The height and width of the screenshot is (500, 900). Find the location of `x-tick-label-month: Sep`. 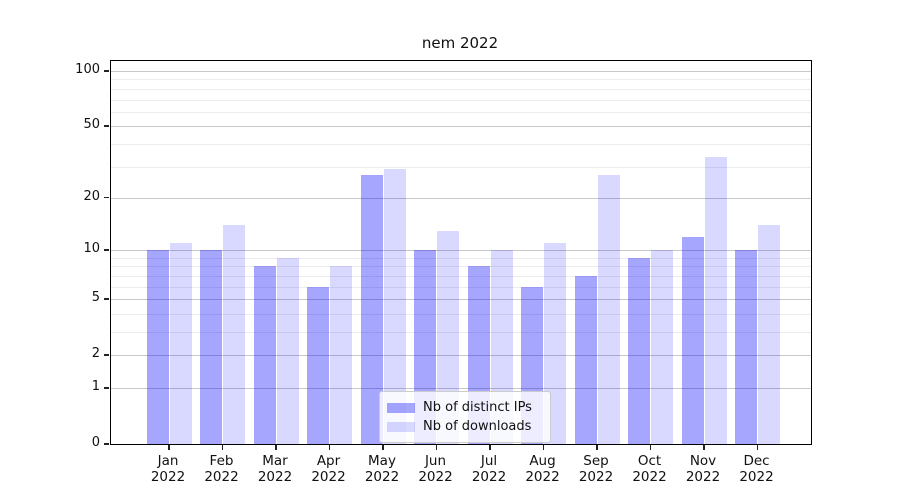

x-tick-label-month: Sep is located at coordinates (596, 461).